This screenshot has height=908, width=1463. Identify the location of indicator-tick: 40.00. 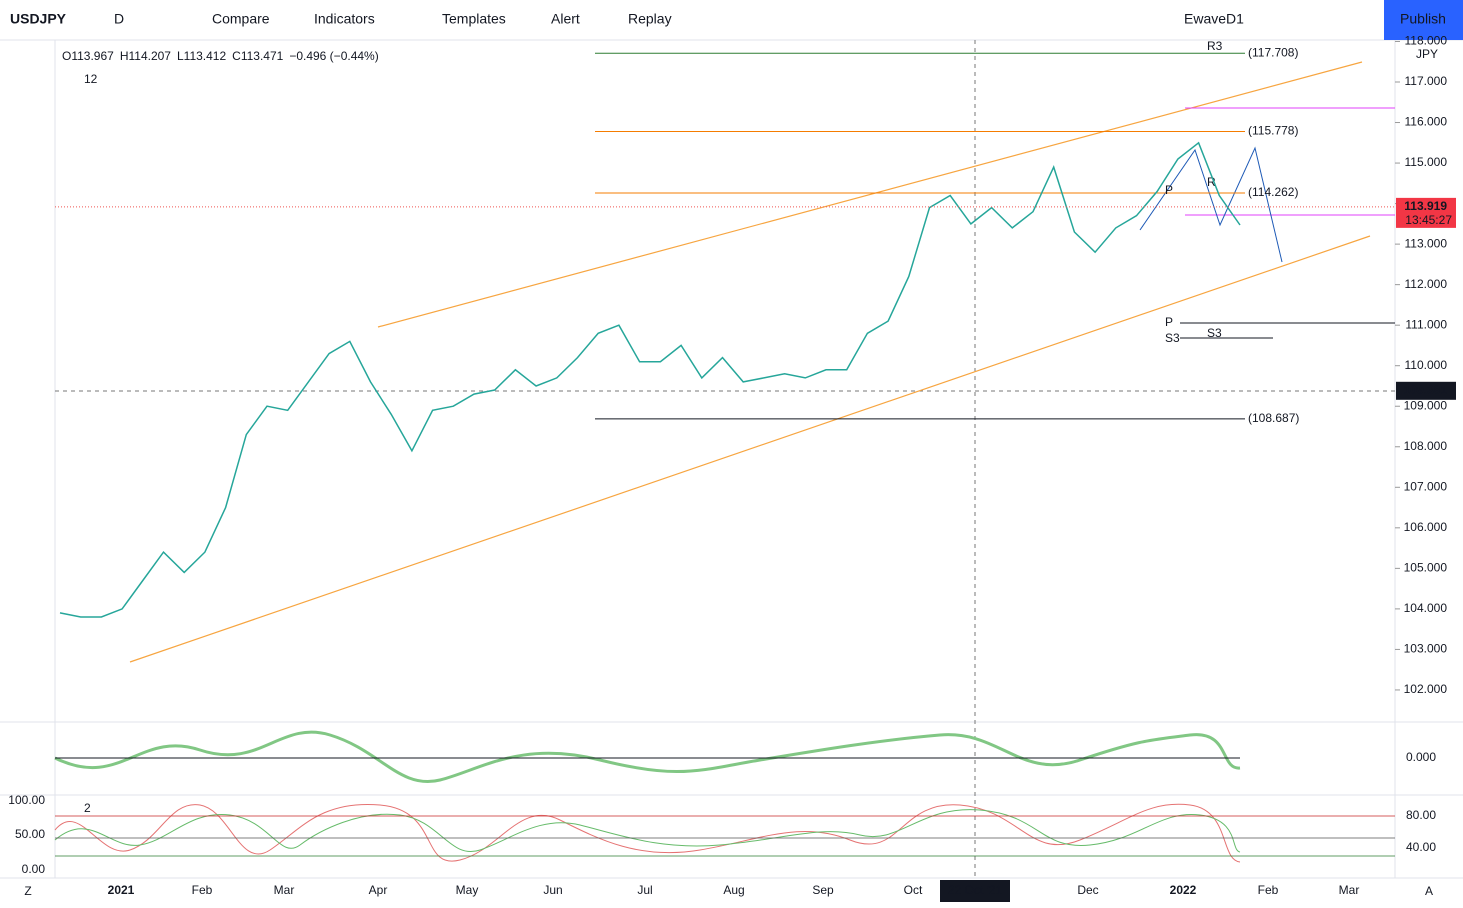
(1421, 847).